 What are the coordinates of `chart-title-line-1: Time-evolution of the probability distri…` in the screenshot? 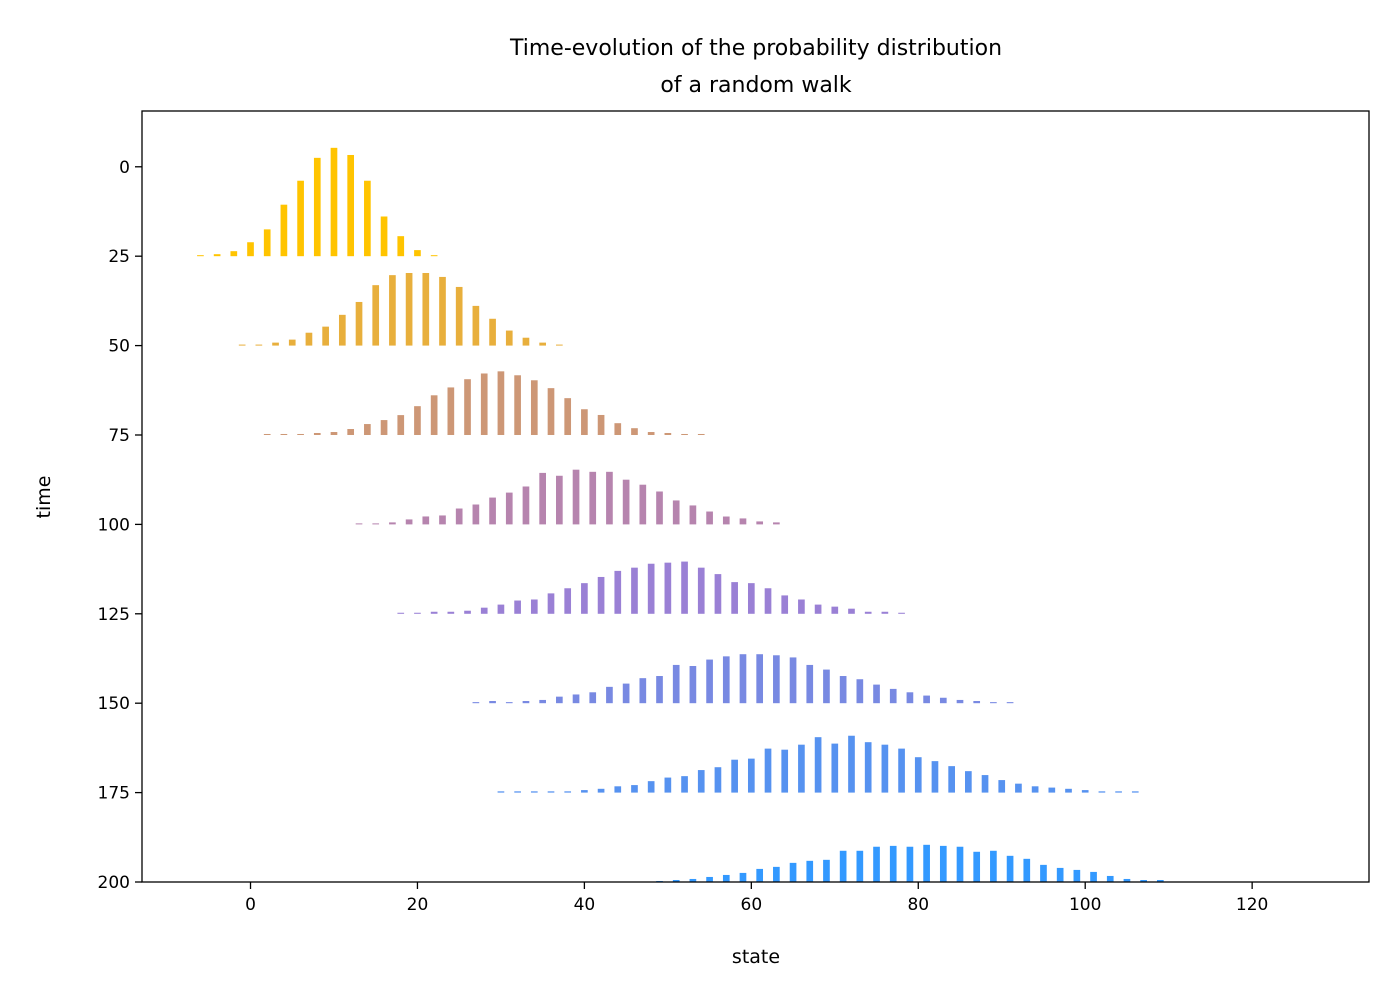 It's located at (755, 48).